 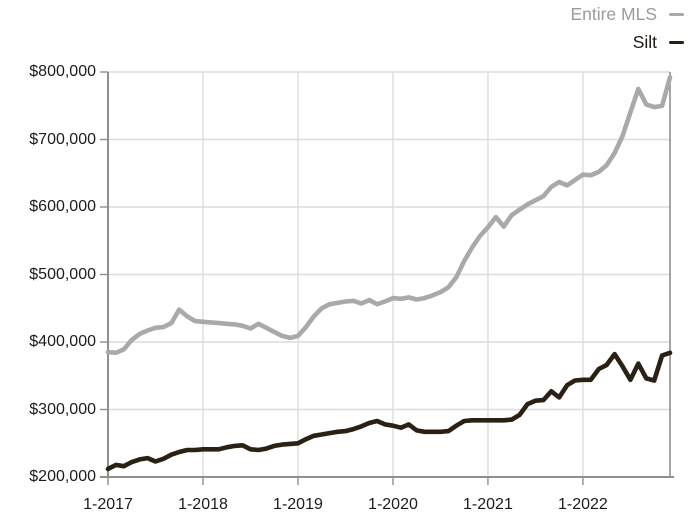 I want to click on legend-item-entire-mls: Entire MLS, so click(x=627, y=14).